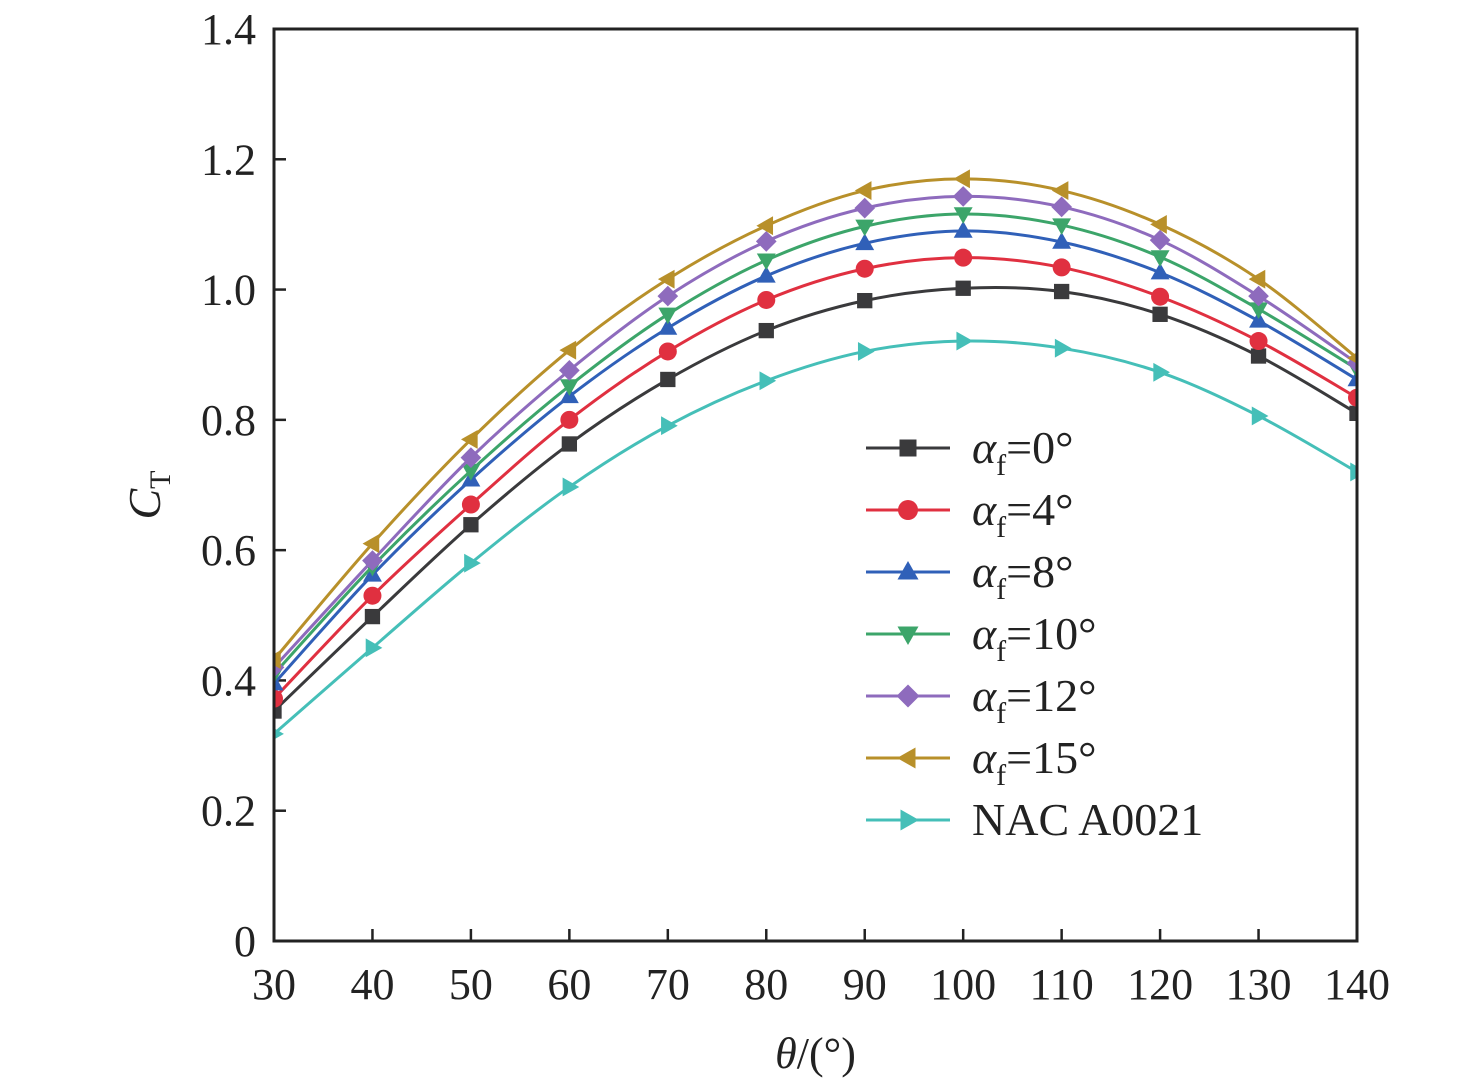  I want to click on x-tick-label: 80, so click(766, 984).